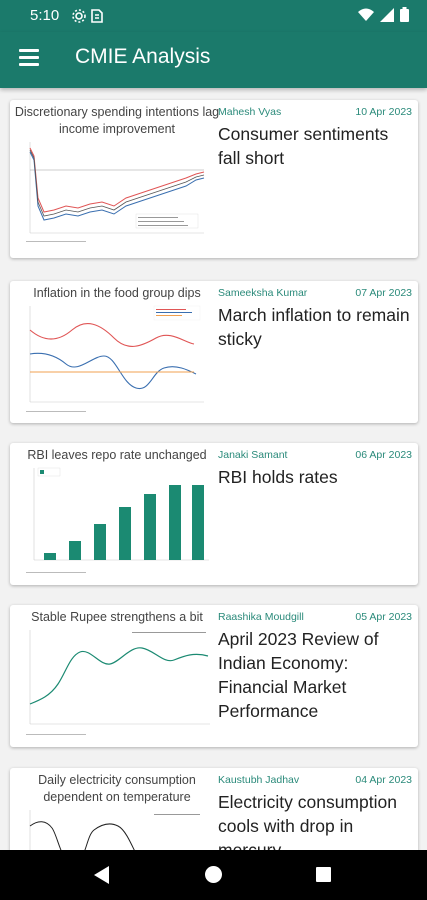 The image size is (427, 900). I want to click on article-date: 05 Apr 2023, so click(383, 617).